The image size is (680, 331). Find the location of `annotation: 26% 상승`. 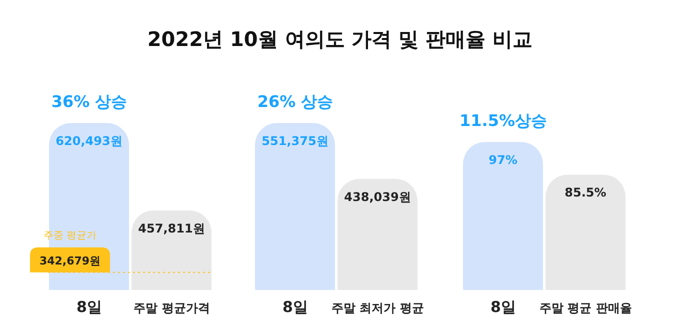

annotation: 26% 상승 is located at coordinates (295, 101).